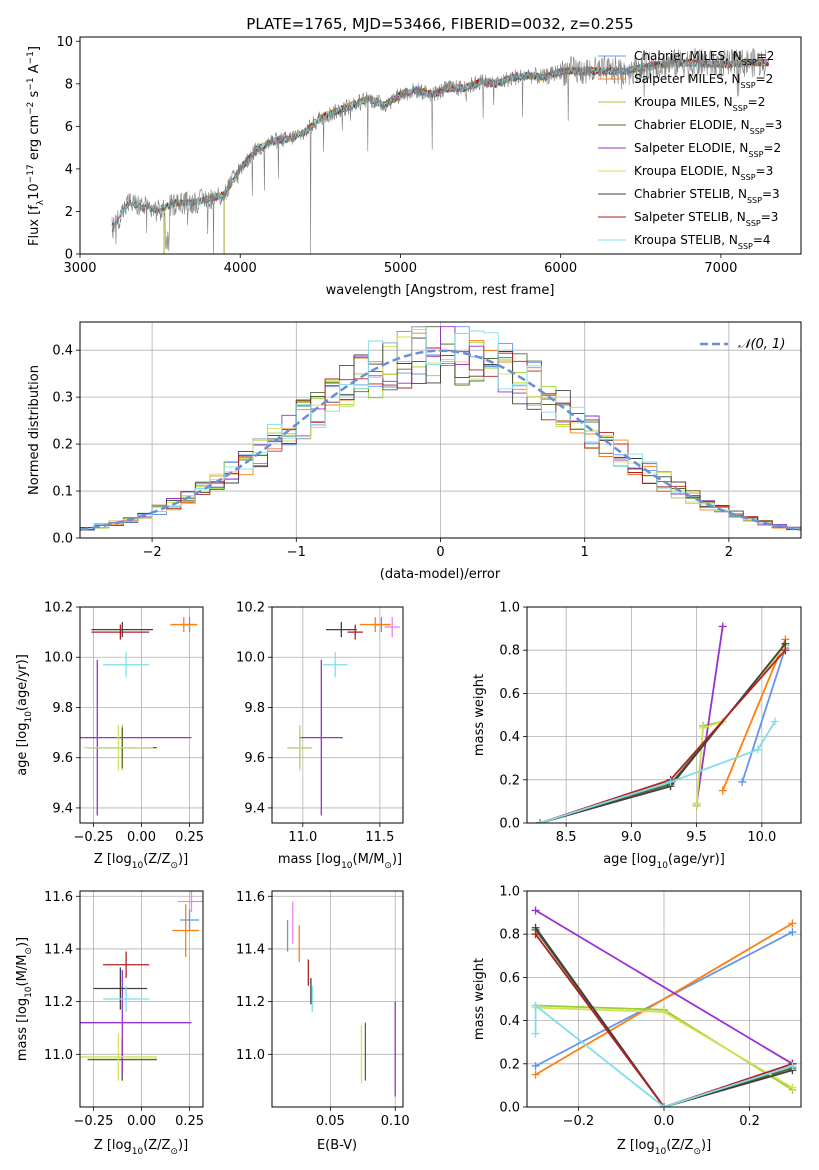 The image size is (819, 1170). What do you see at coordinates (560, 268) in the screenshot?
I see `x-tick-label: 6000` at bounding box center [560, 268].